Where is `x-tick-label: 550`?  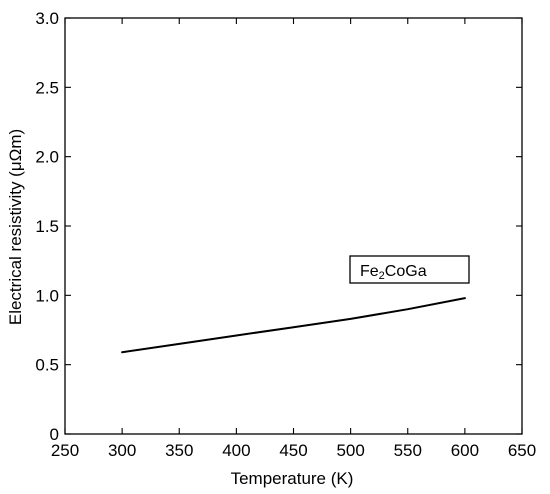 x-tick-label: 550 is located at coordinates (408, 450).